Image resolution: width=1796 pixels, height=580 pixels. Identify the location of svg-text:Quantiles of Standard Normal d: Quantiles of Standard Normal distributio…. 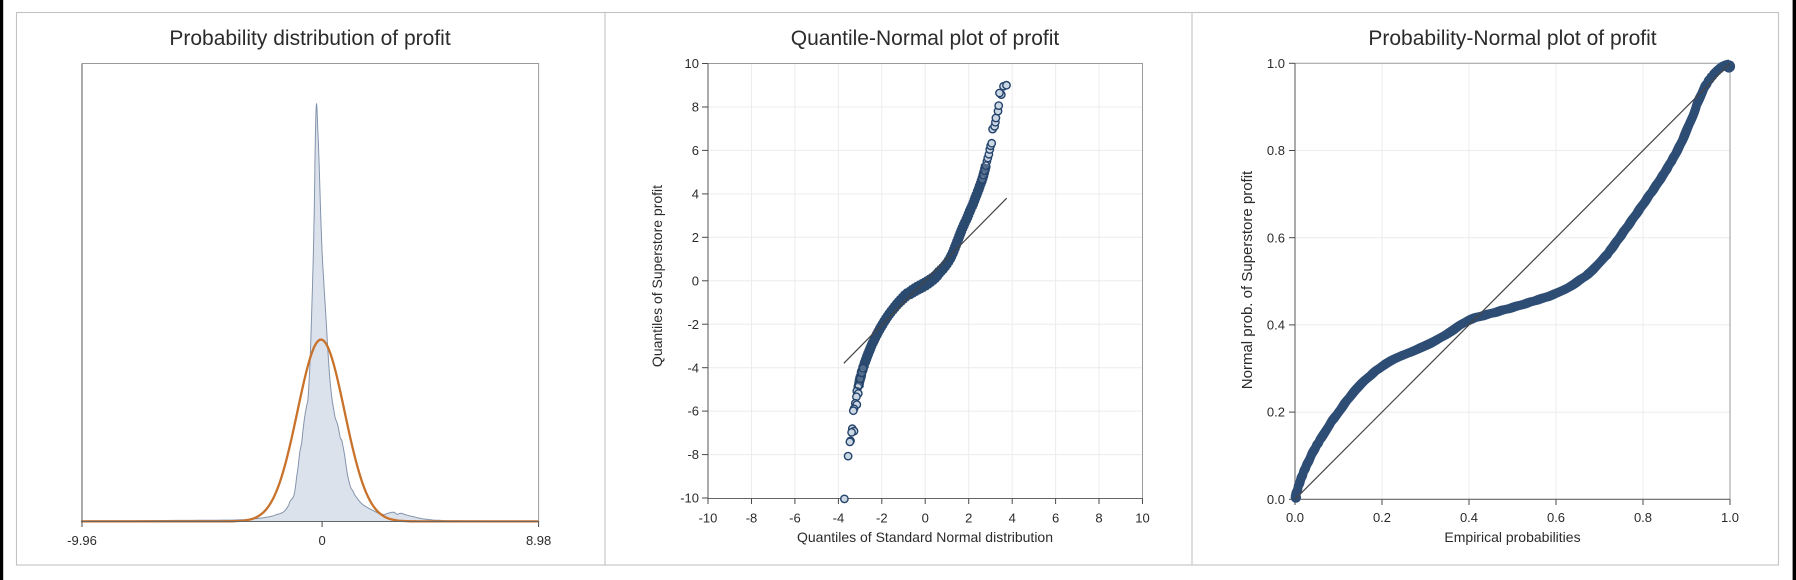
(925, 537).